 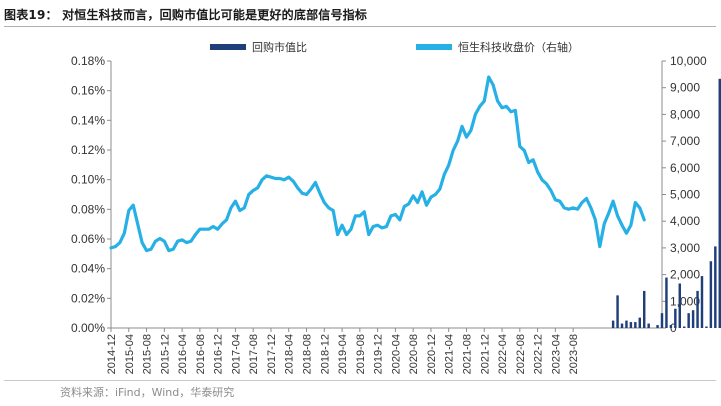 What do you see at coordinates (148, 354) in the screenshot?
I see `x-tick-label: 2015-08` at bounding box center [148, 354].